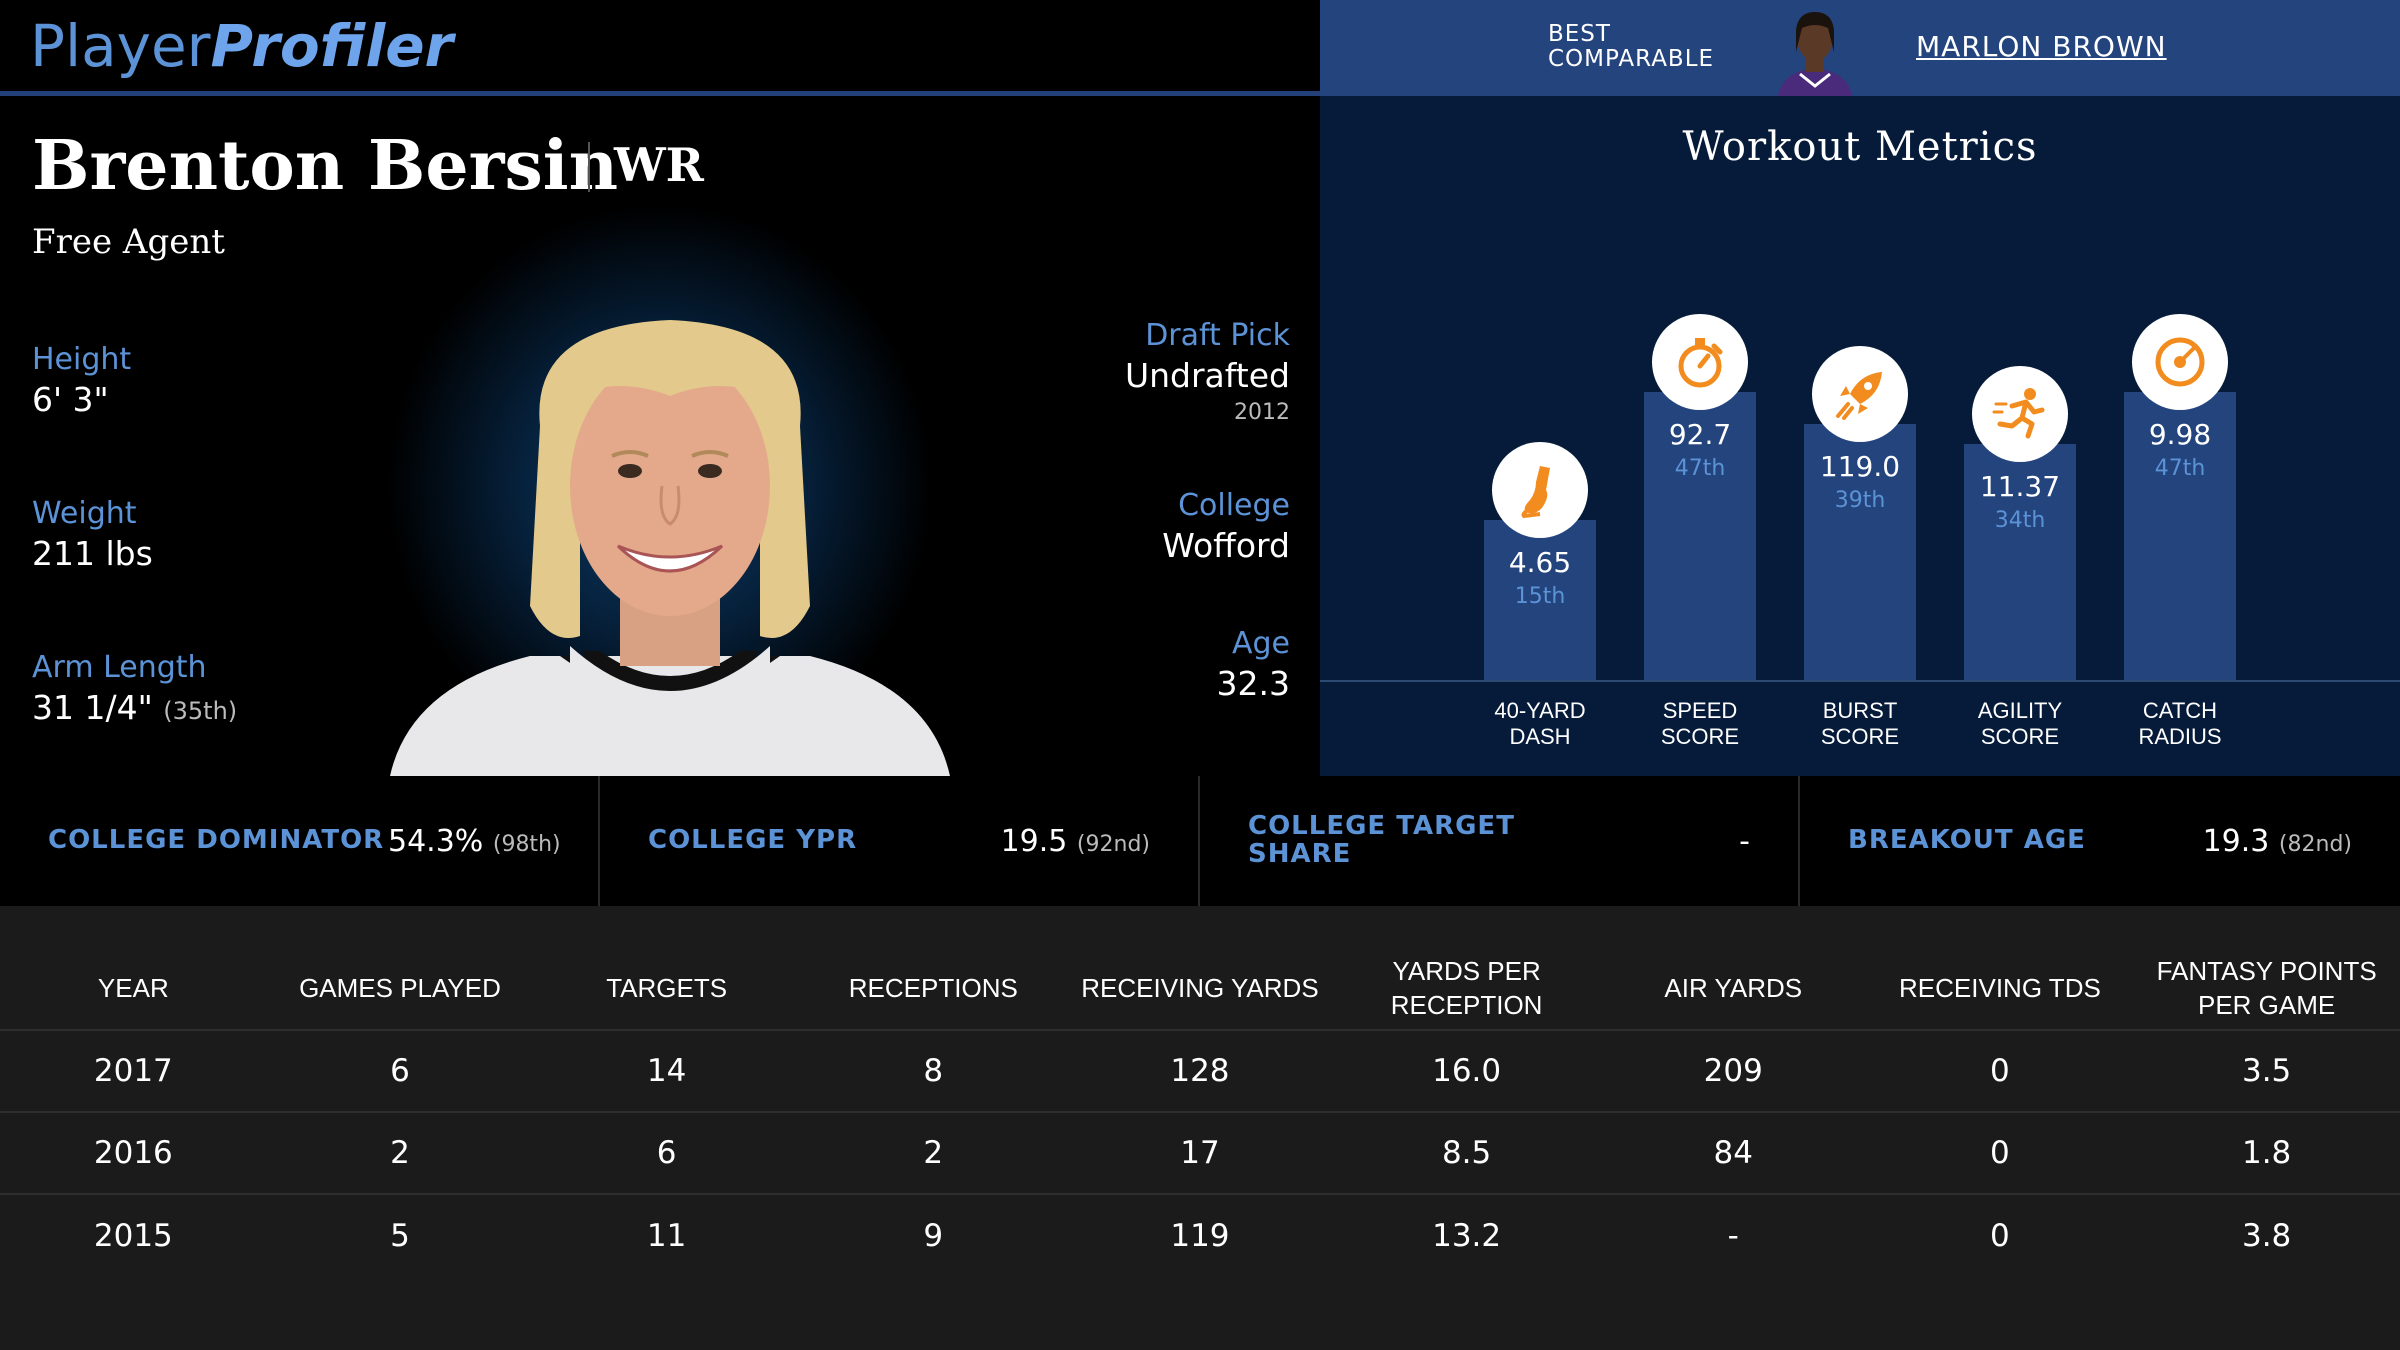 Image resolution: width=2400 pixels, height=1350 pixels. I want to click on metric-label-line1: 40-YARD, so click(1540, 710).